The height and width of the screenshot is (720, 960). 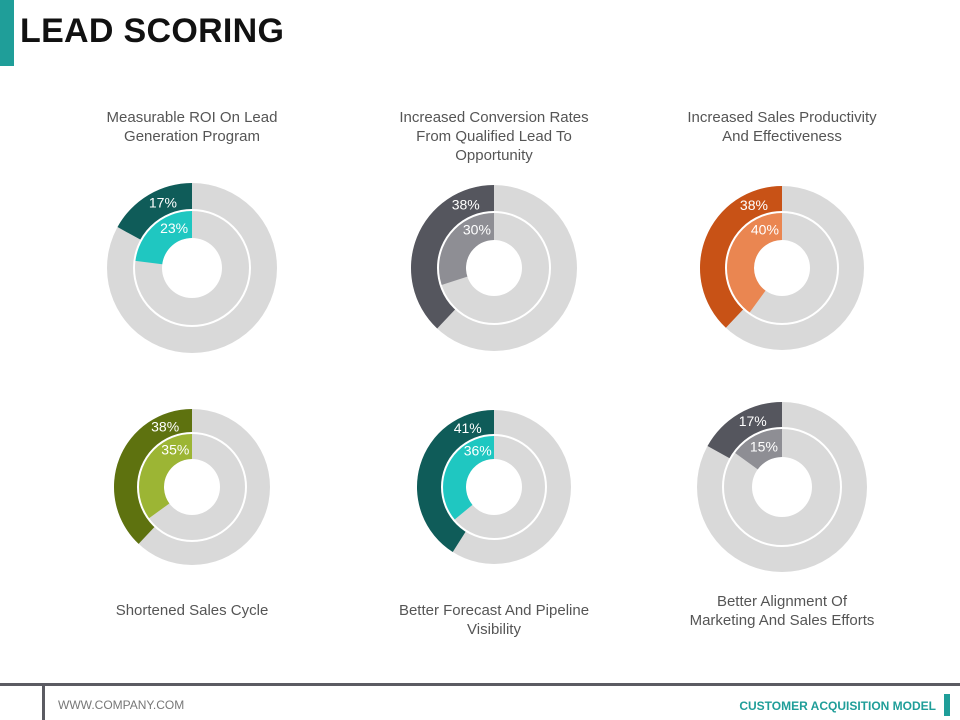 What do you see at coordinates (765, 230) in the screenshot?
I see `donut-2-inner-label: 40%` at bounding box center [765, 230].